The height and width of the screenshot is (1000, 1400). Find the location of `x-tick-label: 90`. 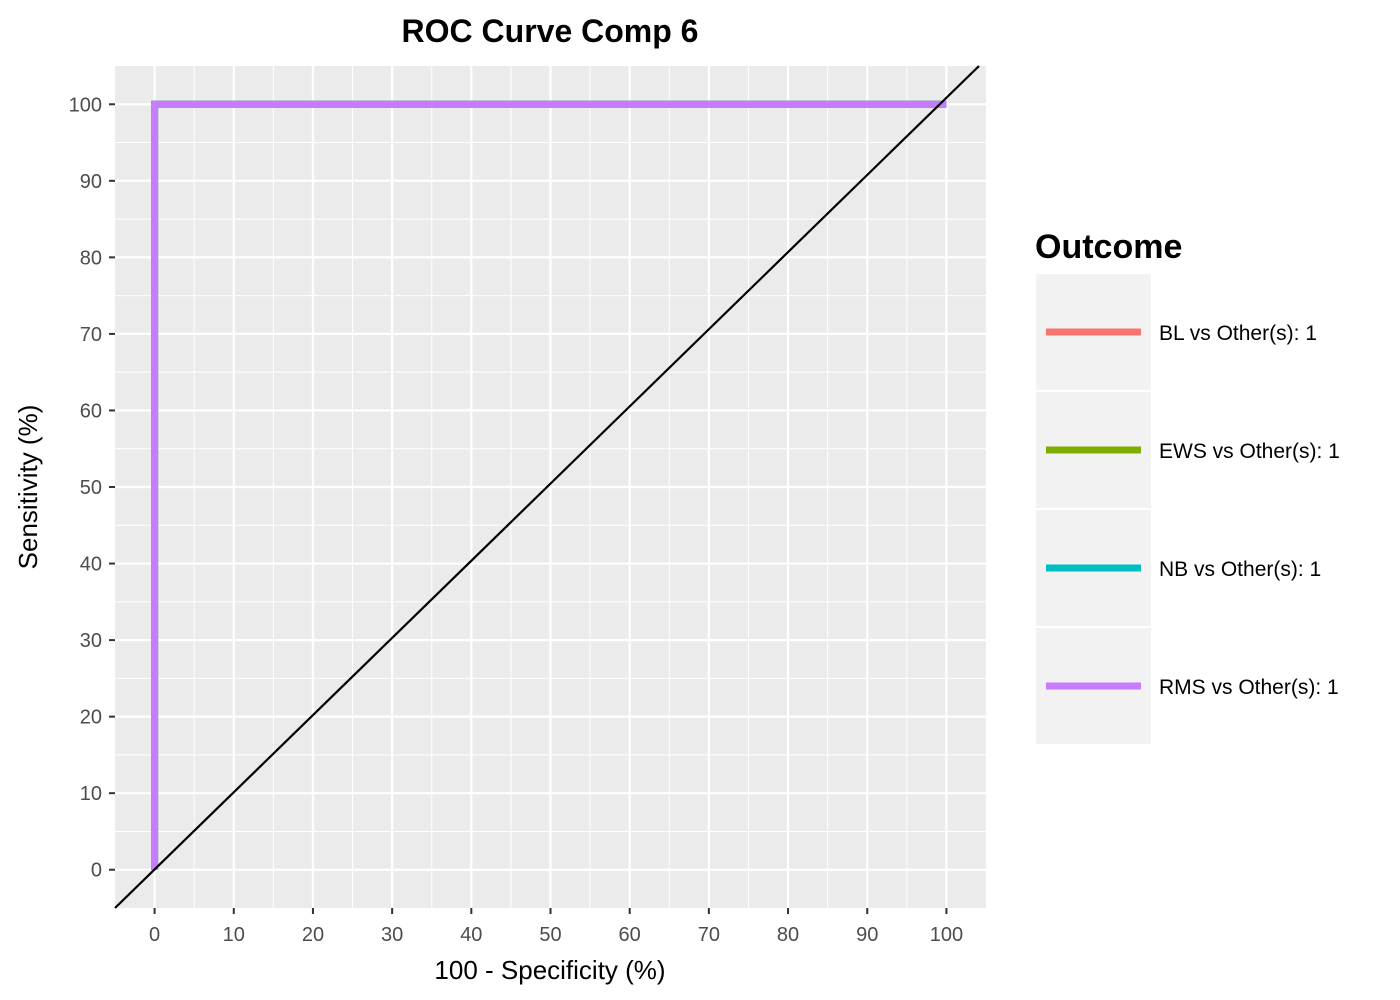

x-tick-label: 90 is located at coordinates (867, 935).